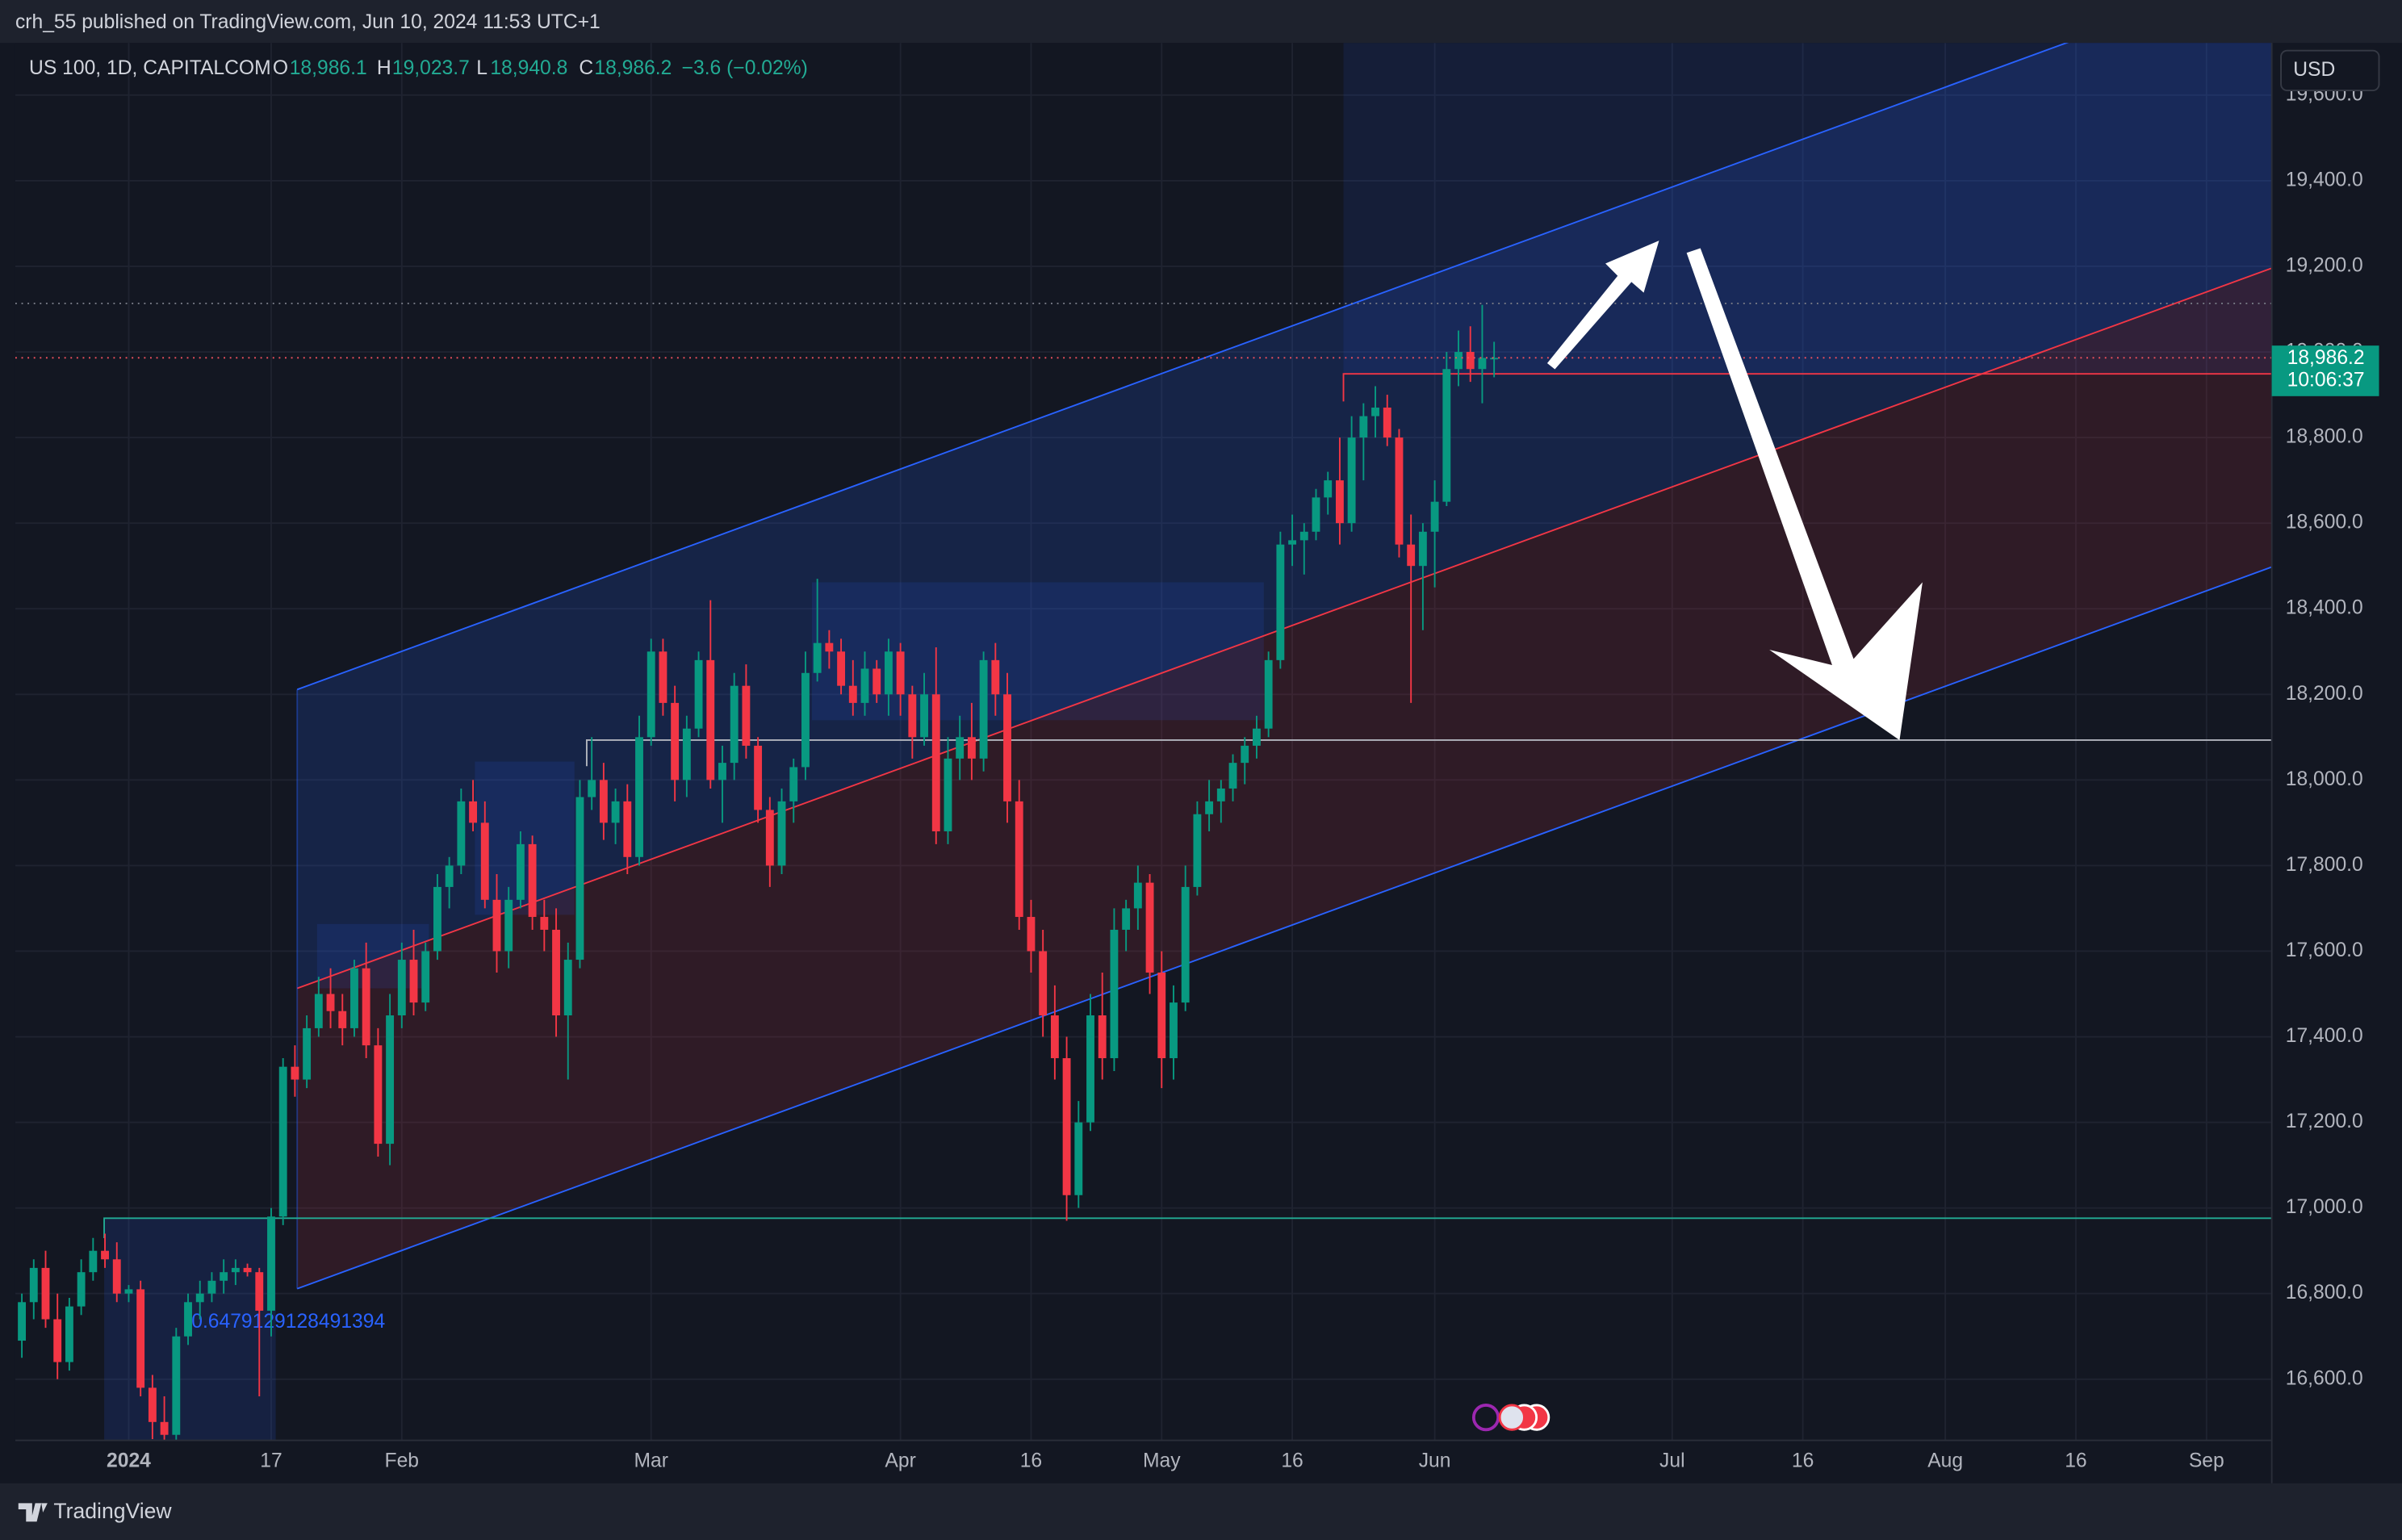 The image size is (2402, 1540). Describe the element at coordinates (2324, 950) in the screenshot. I see `y-tick-label: 17,600.0` at that location.